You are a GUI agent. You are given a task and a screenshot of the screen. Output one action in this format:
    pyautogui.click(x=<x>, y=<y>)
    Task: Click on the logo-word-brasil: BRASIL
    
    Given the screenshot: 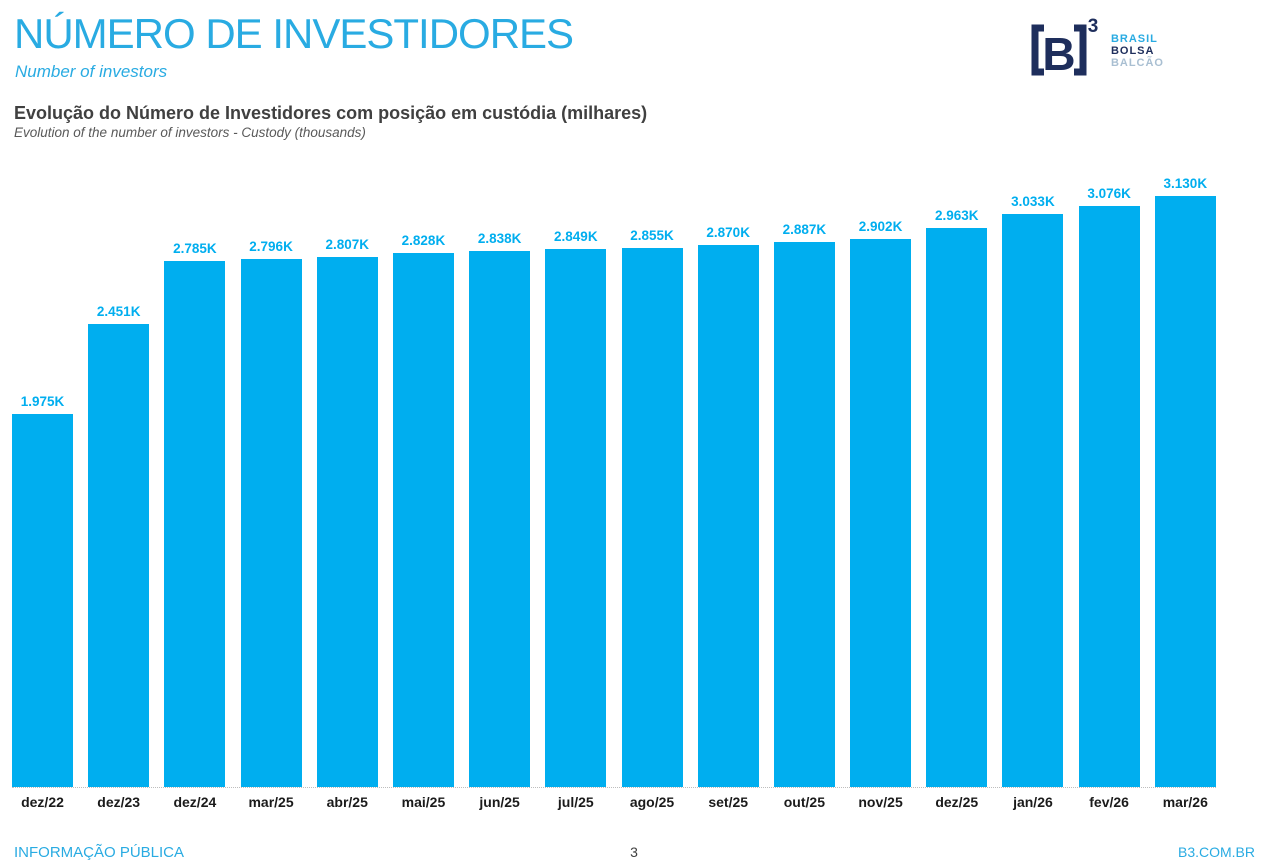 What is the action you would take?
    pyautogui.click(x=1134, y=39)
    